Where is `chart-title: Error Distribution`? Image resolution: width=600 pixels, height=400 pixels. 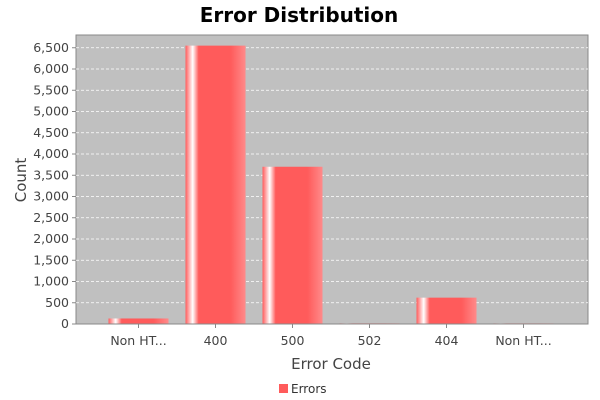
chart-title: Error Distribution is located at coordinates (299, 15).